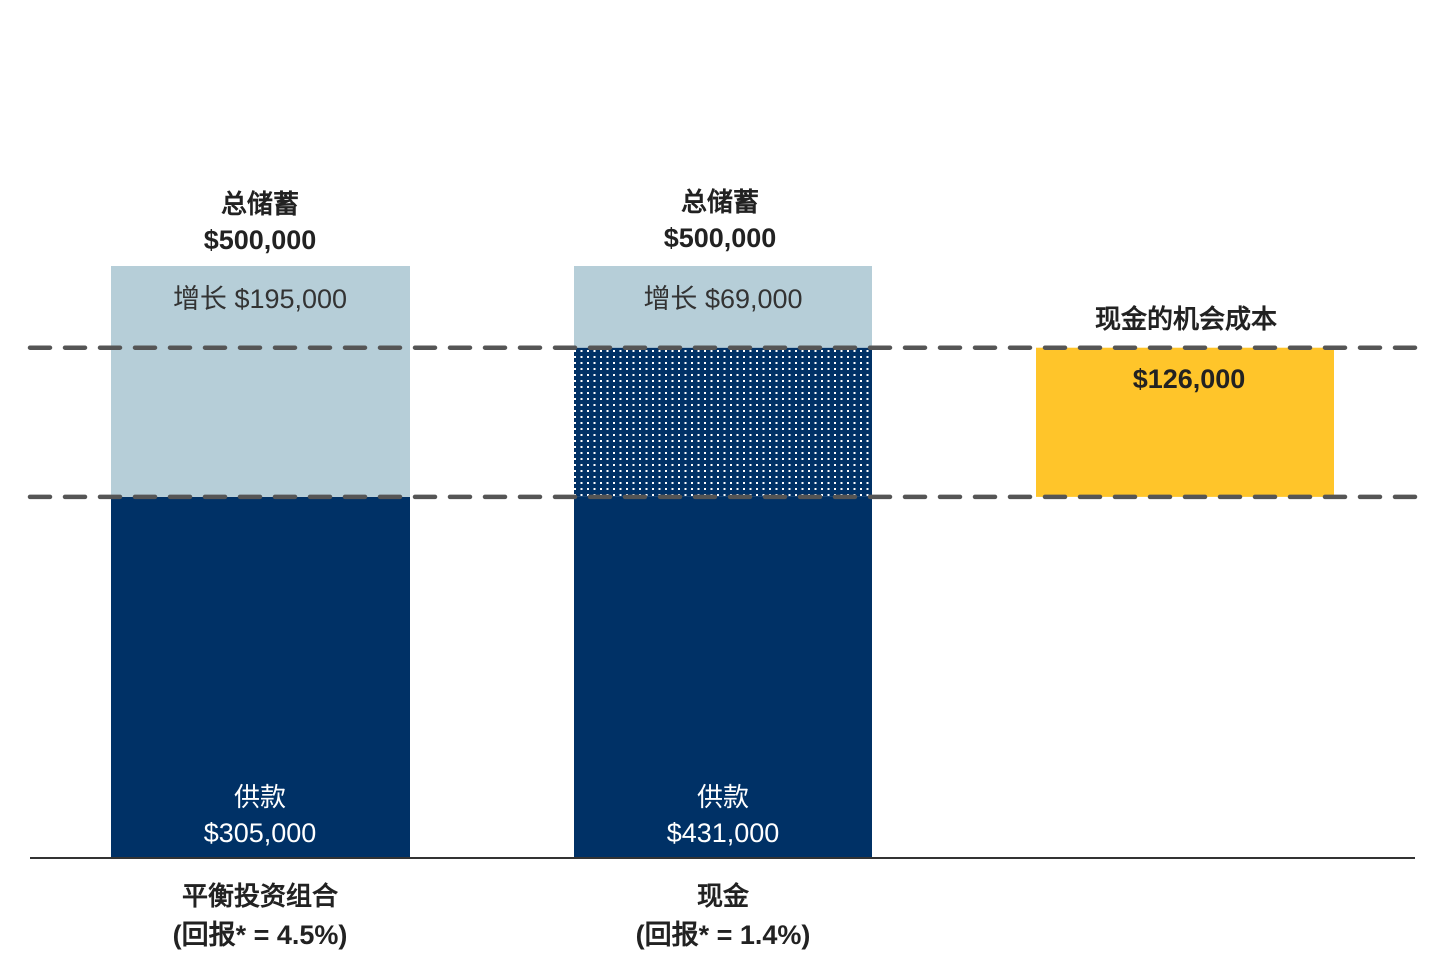 This screenshot has width=1445, height=966. What do you see at coordinates (723, 833) in the screenshot?
I see `contrib-value-cash: $431,000` at bounding box center [723, 833].